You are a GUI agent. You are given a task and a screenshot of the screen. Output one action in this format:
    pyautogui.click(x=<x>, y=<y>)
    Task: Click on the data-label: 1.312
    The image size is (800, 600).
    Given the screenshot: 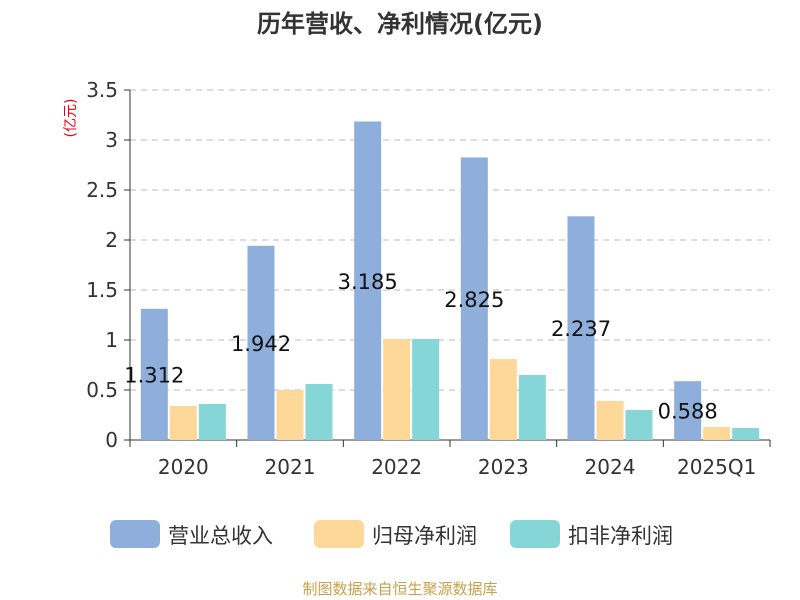 What is the action you would take?
    pyautogui.click(x=154, y=375)
    